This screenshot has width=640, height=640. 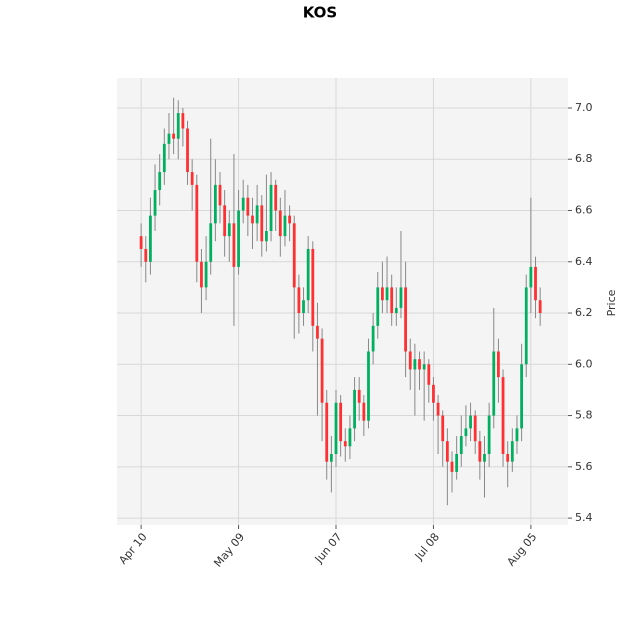 What do you see at coordinates (584, 261) in the screenshot?
I see `y-tick-label: 6.4` at bounding box center [584, 261].